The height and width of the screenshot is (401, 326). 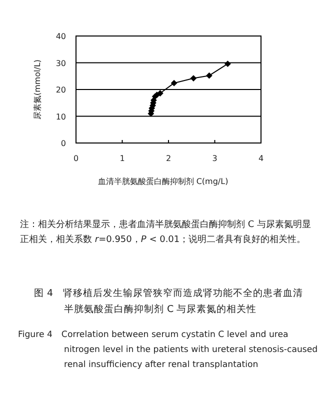 What do you see at coordinates (169, 158) in the screenshot?
I see `x-tick-label: 2` at bounding box center [169, 158].